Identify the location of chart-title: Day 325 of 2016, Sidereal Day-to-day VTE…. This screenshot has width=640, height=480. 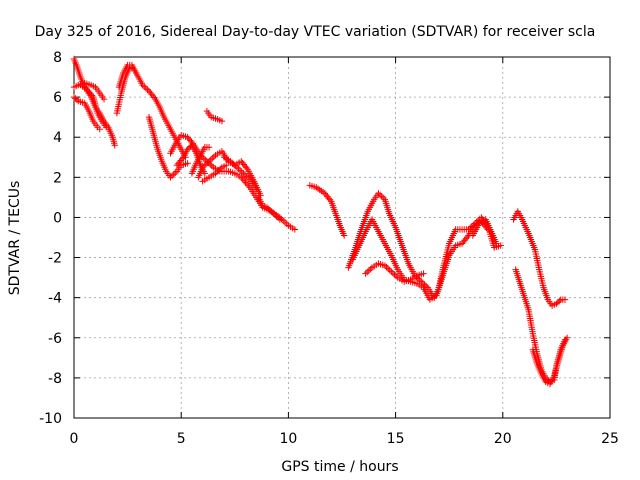
(315, 32).